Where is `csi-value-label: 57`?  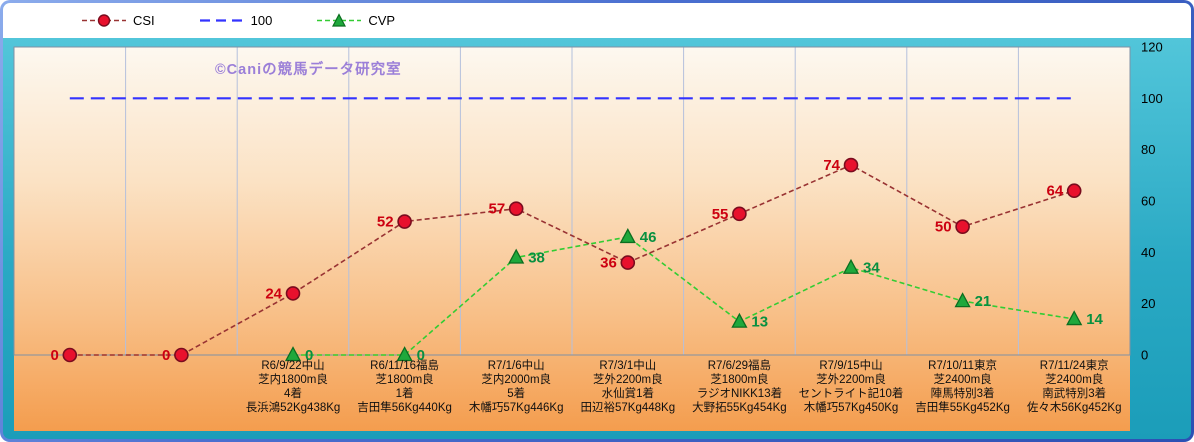 csi-value-label: 57 is located at coordinates (497, 209).